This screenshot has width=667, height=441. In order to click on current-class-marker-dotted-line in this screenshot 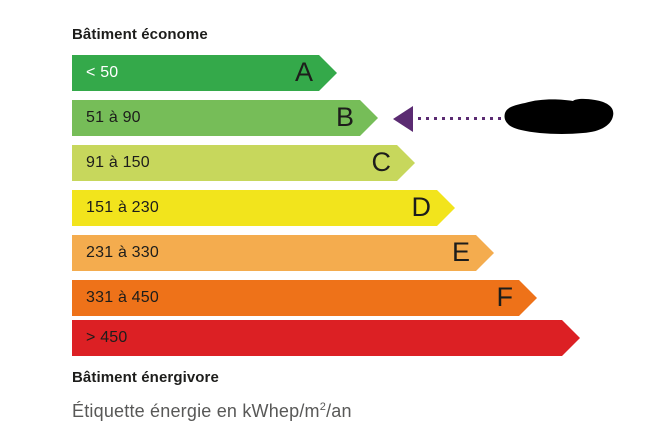, I will do `click(464, 118)`.